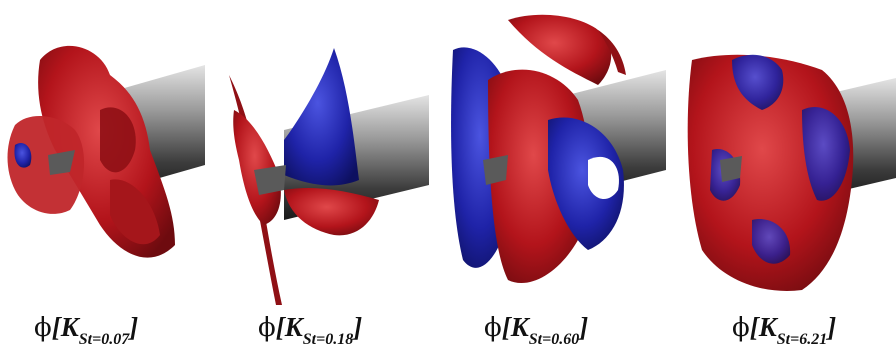 The height and width of the screenshot is (352, 896). I want to click on caption-st-0-07: ϕ[KSt=0.07], so click(86, 330).